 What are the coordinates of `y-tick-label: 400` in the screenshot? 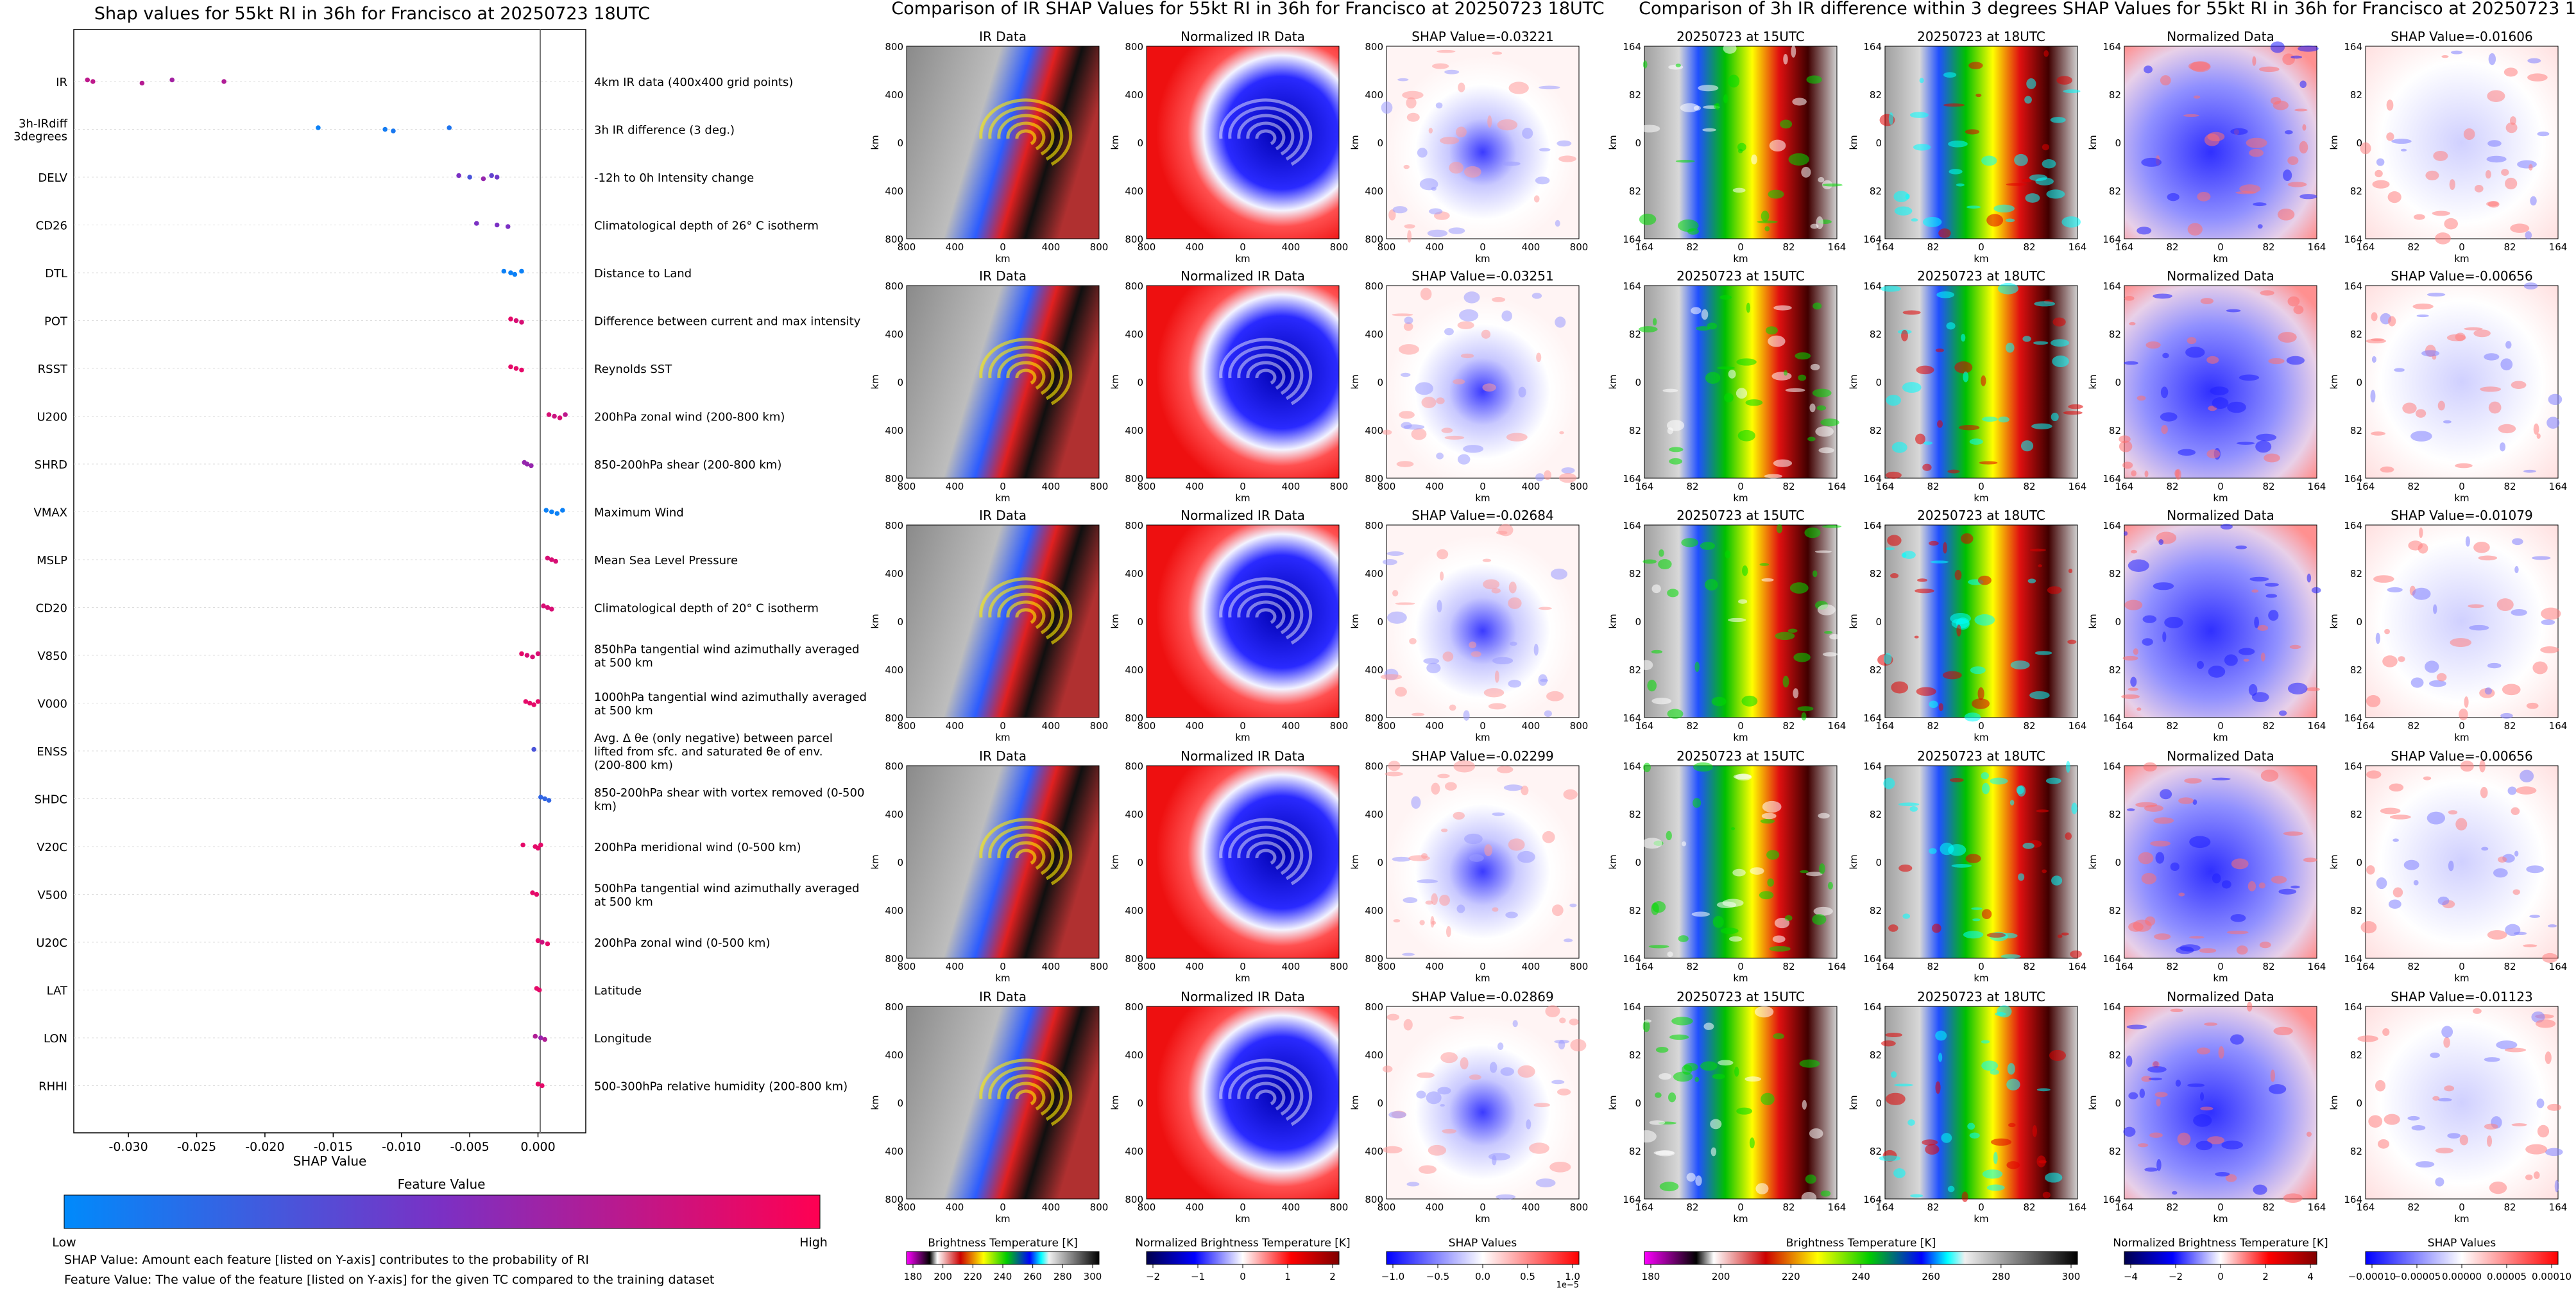 It's located at (1374, 191).